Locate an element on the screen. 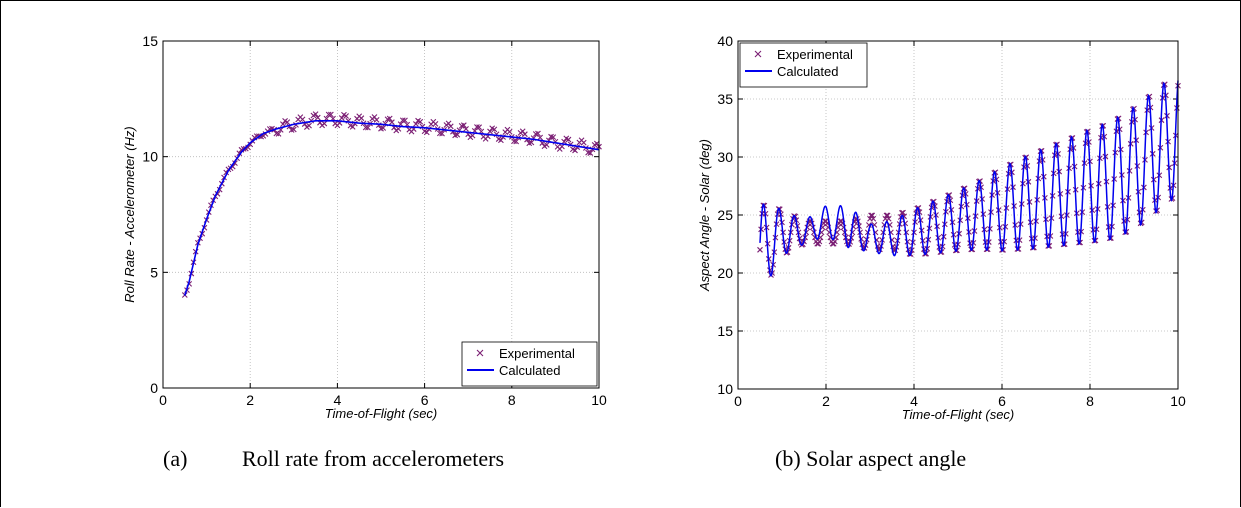  legend-box is located at coordinates (803, 65).